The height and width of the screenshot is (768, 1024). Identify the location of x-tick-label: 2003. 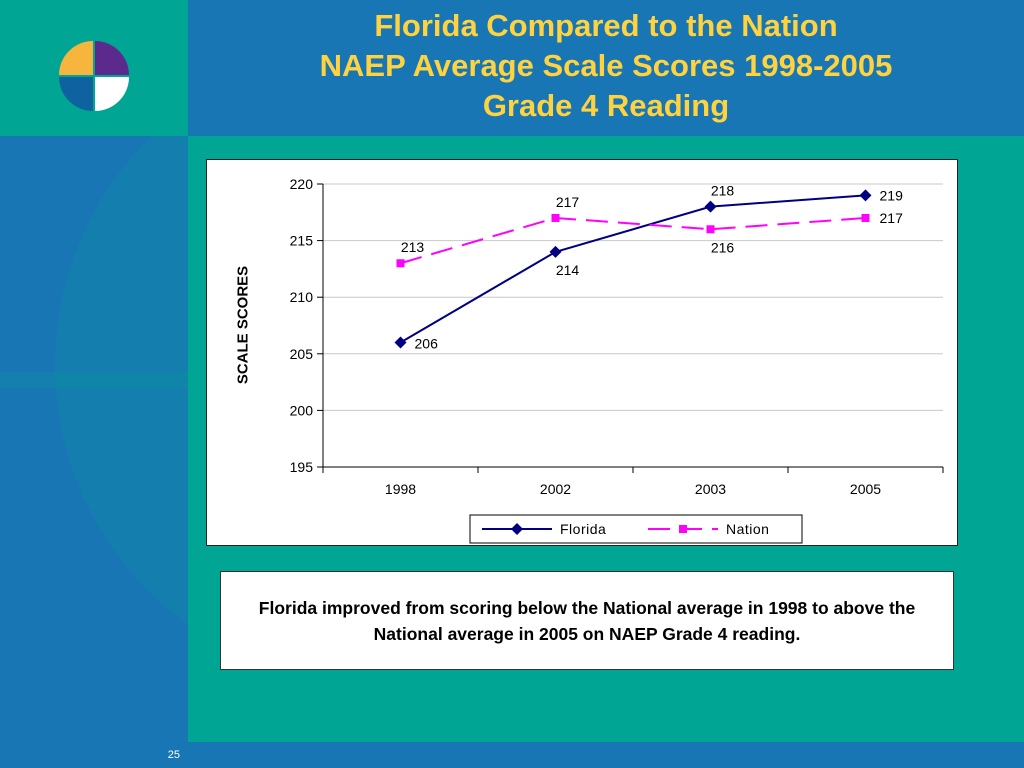
(710, 489).